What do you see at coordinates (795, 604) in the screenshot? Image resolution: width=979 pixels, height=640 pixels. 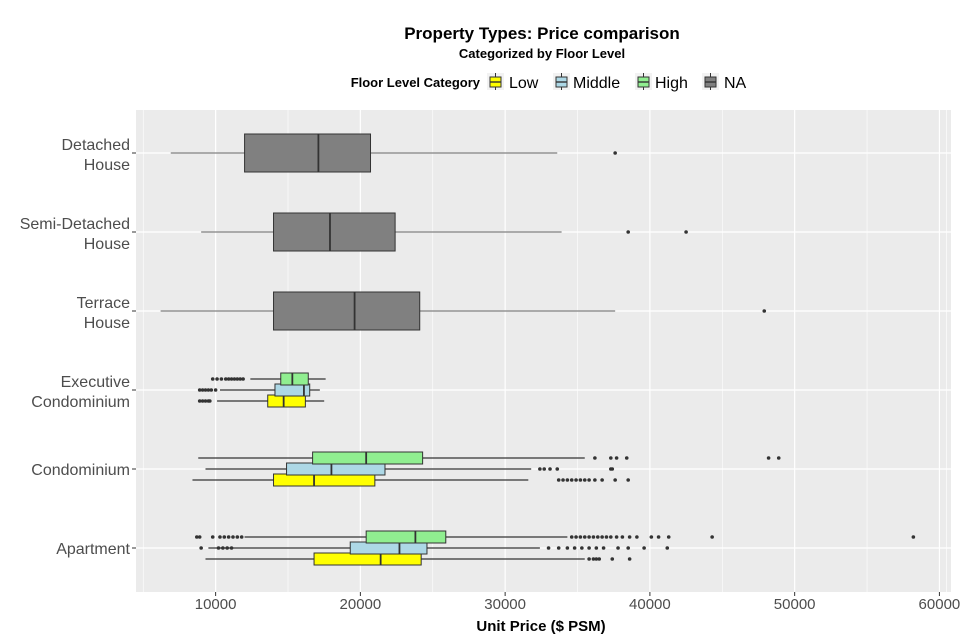 I see `x-tick-label: 50000` at bounding box center [795, 604].